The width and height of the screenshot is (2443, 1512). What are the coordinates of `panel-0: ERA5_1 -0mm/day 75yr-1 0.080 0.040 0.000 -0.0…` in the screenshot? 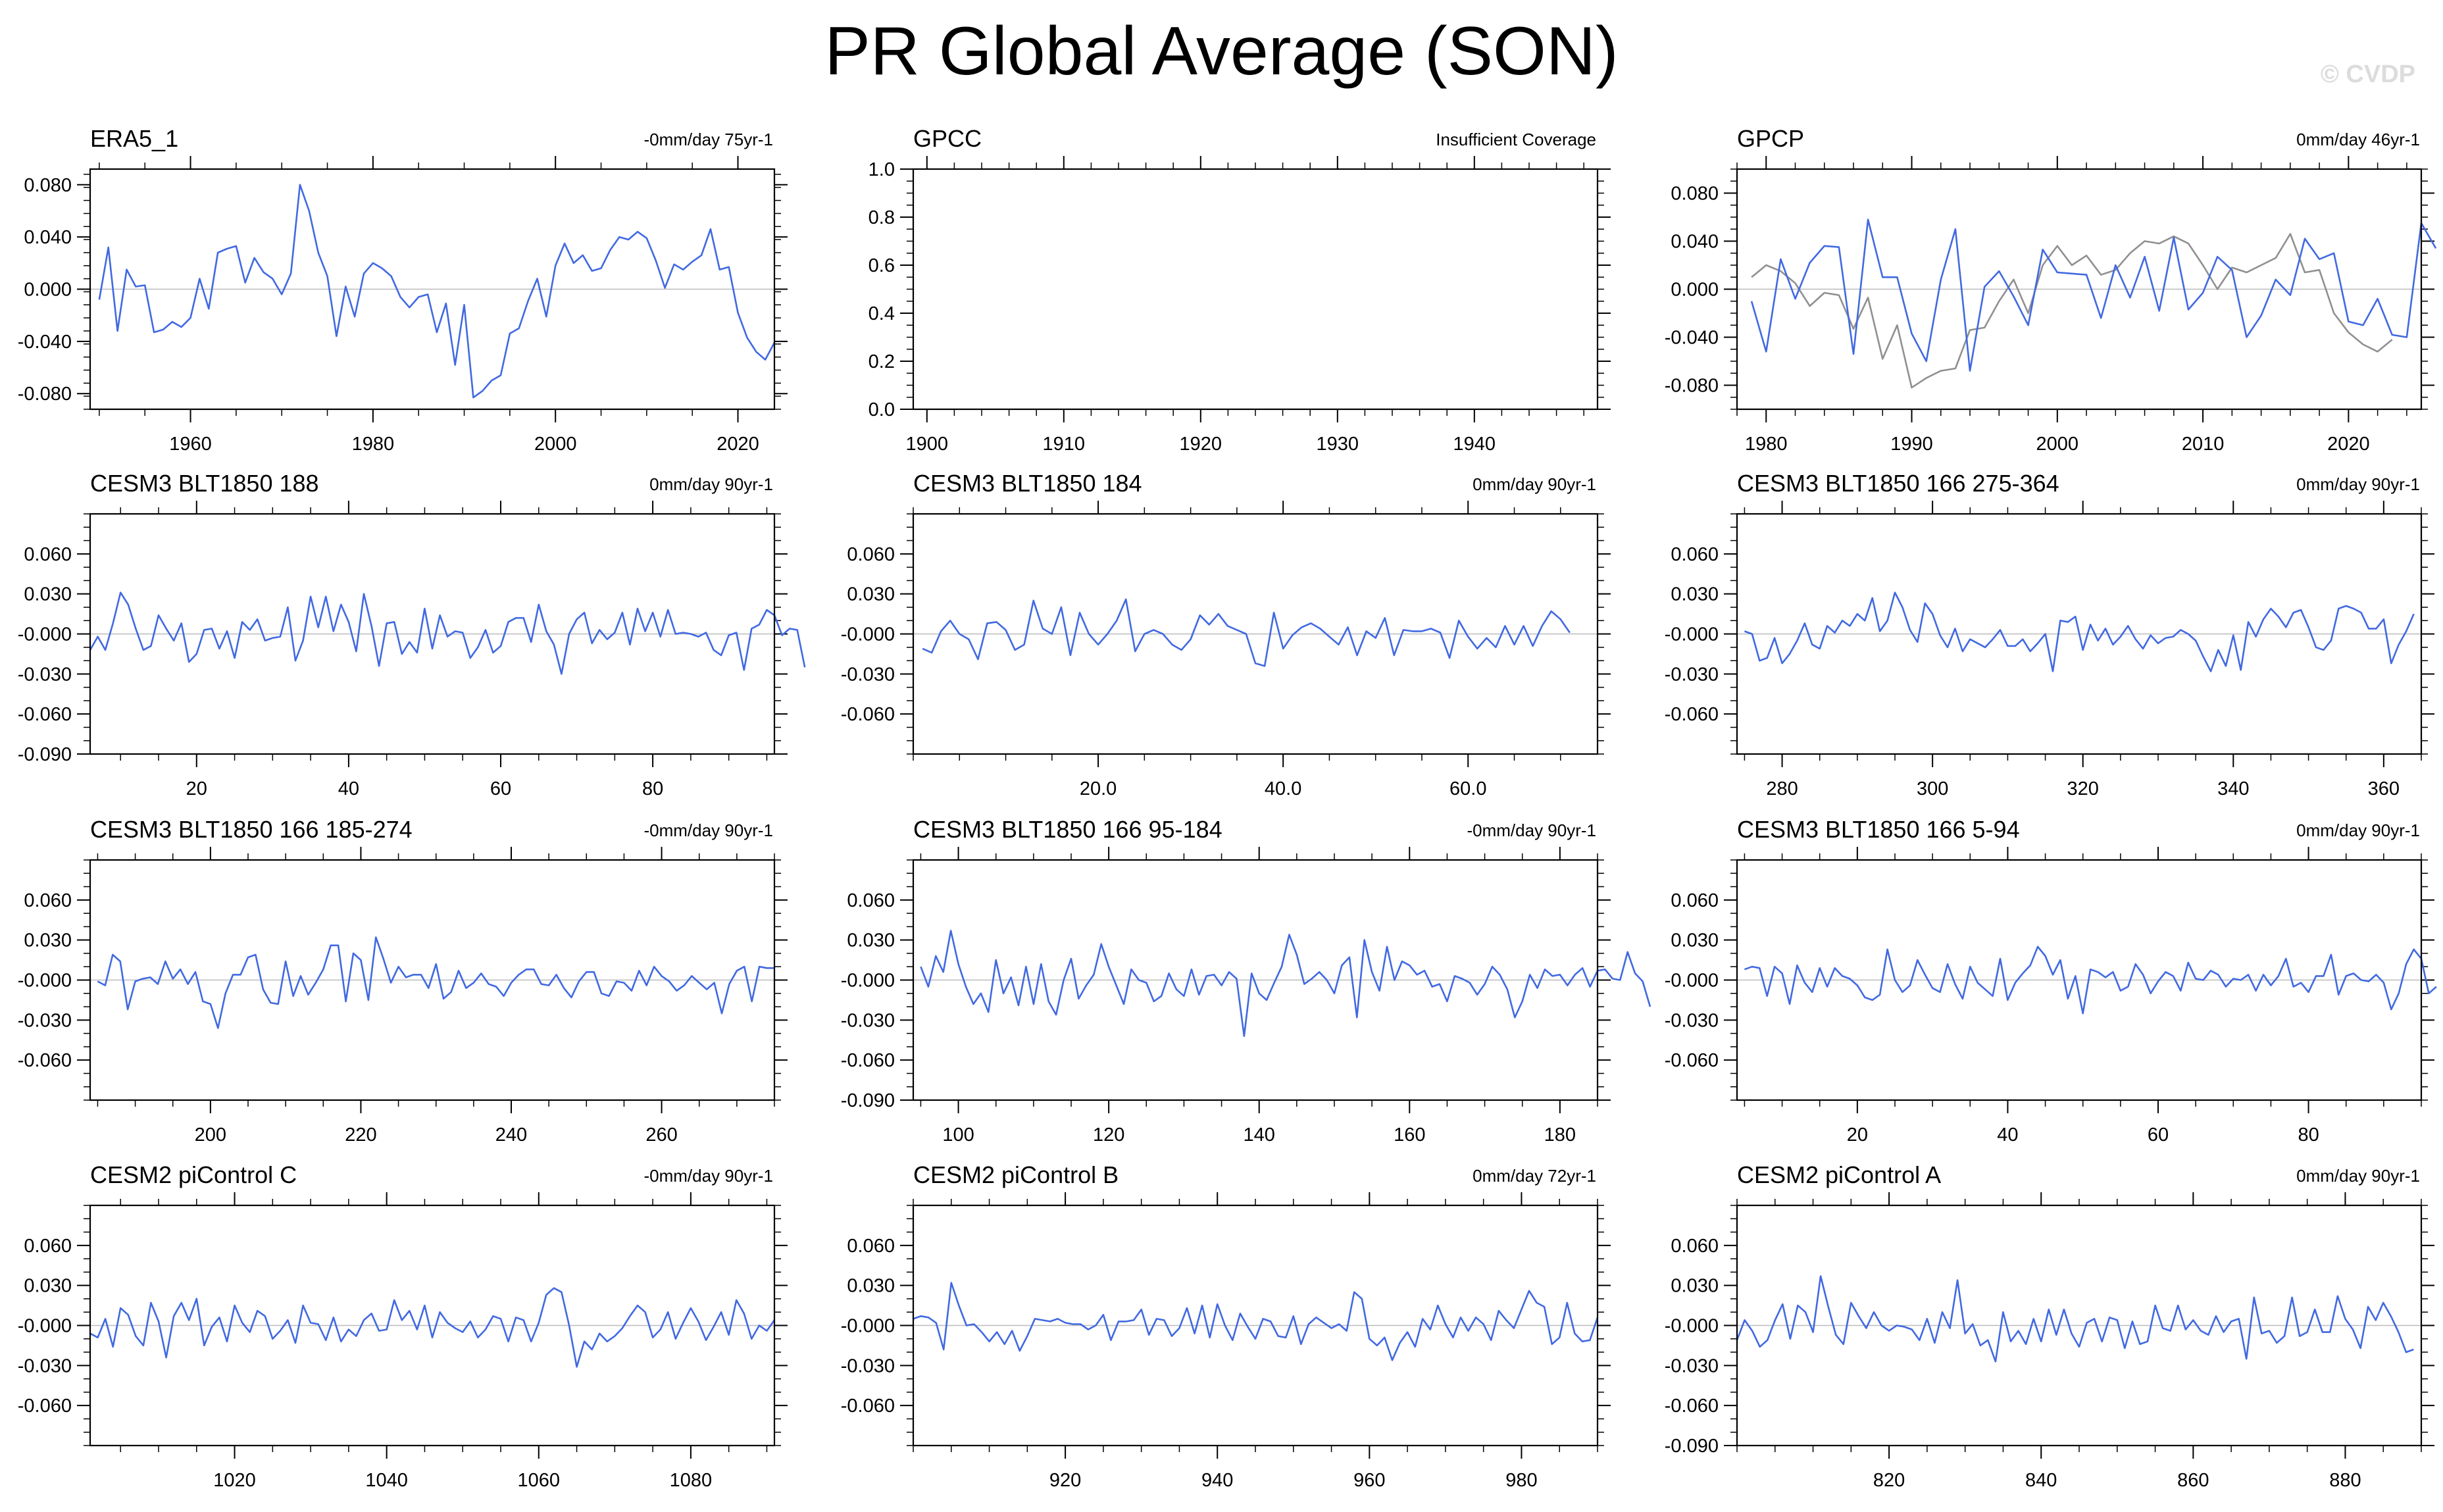 It's located at (403, 290).